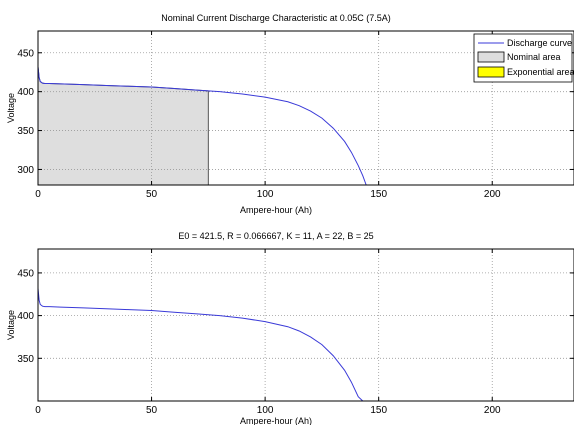 The height and width of the screenshot is (425, 574). Describe the element at coordinates (539, 43) in the screenshot. I see `legend-label: Discharge curve` at that location.